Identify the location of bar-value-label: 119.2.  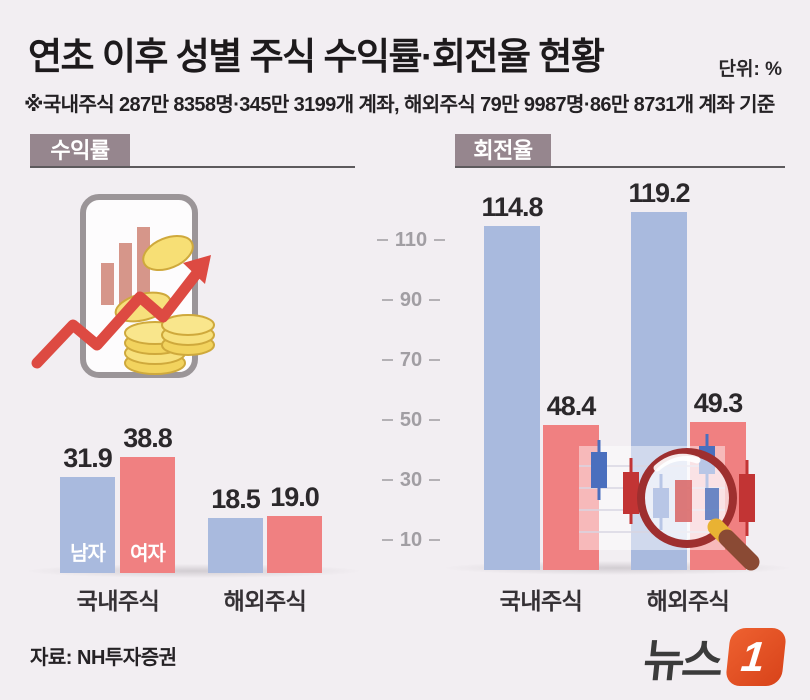
(659, 193).